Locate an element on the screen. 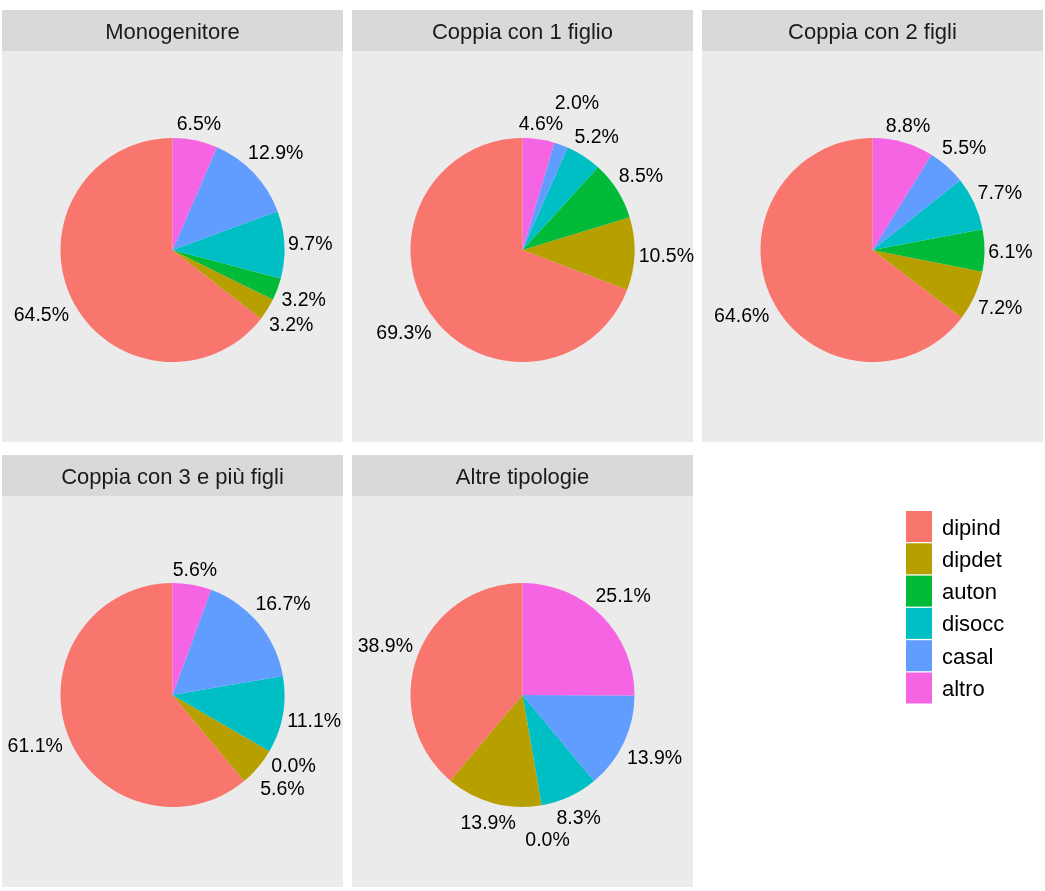 The image size is (1045, 891). data-label: 16.7% is located at coordinates (283, 602).